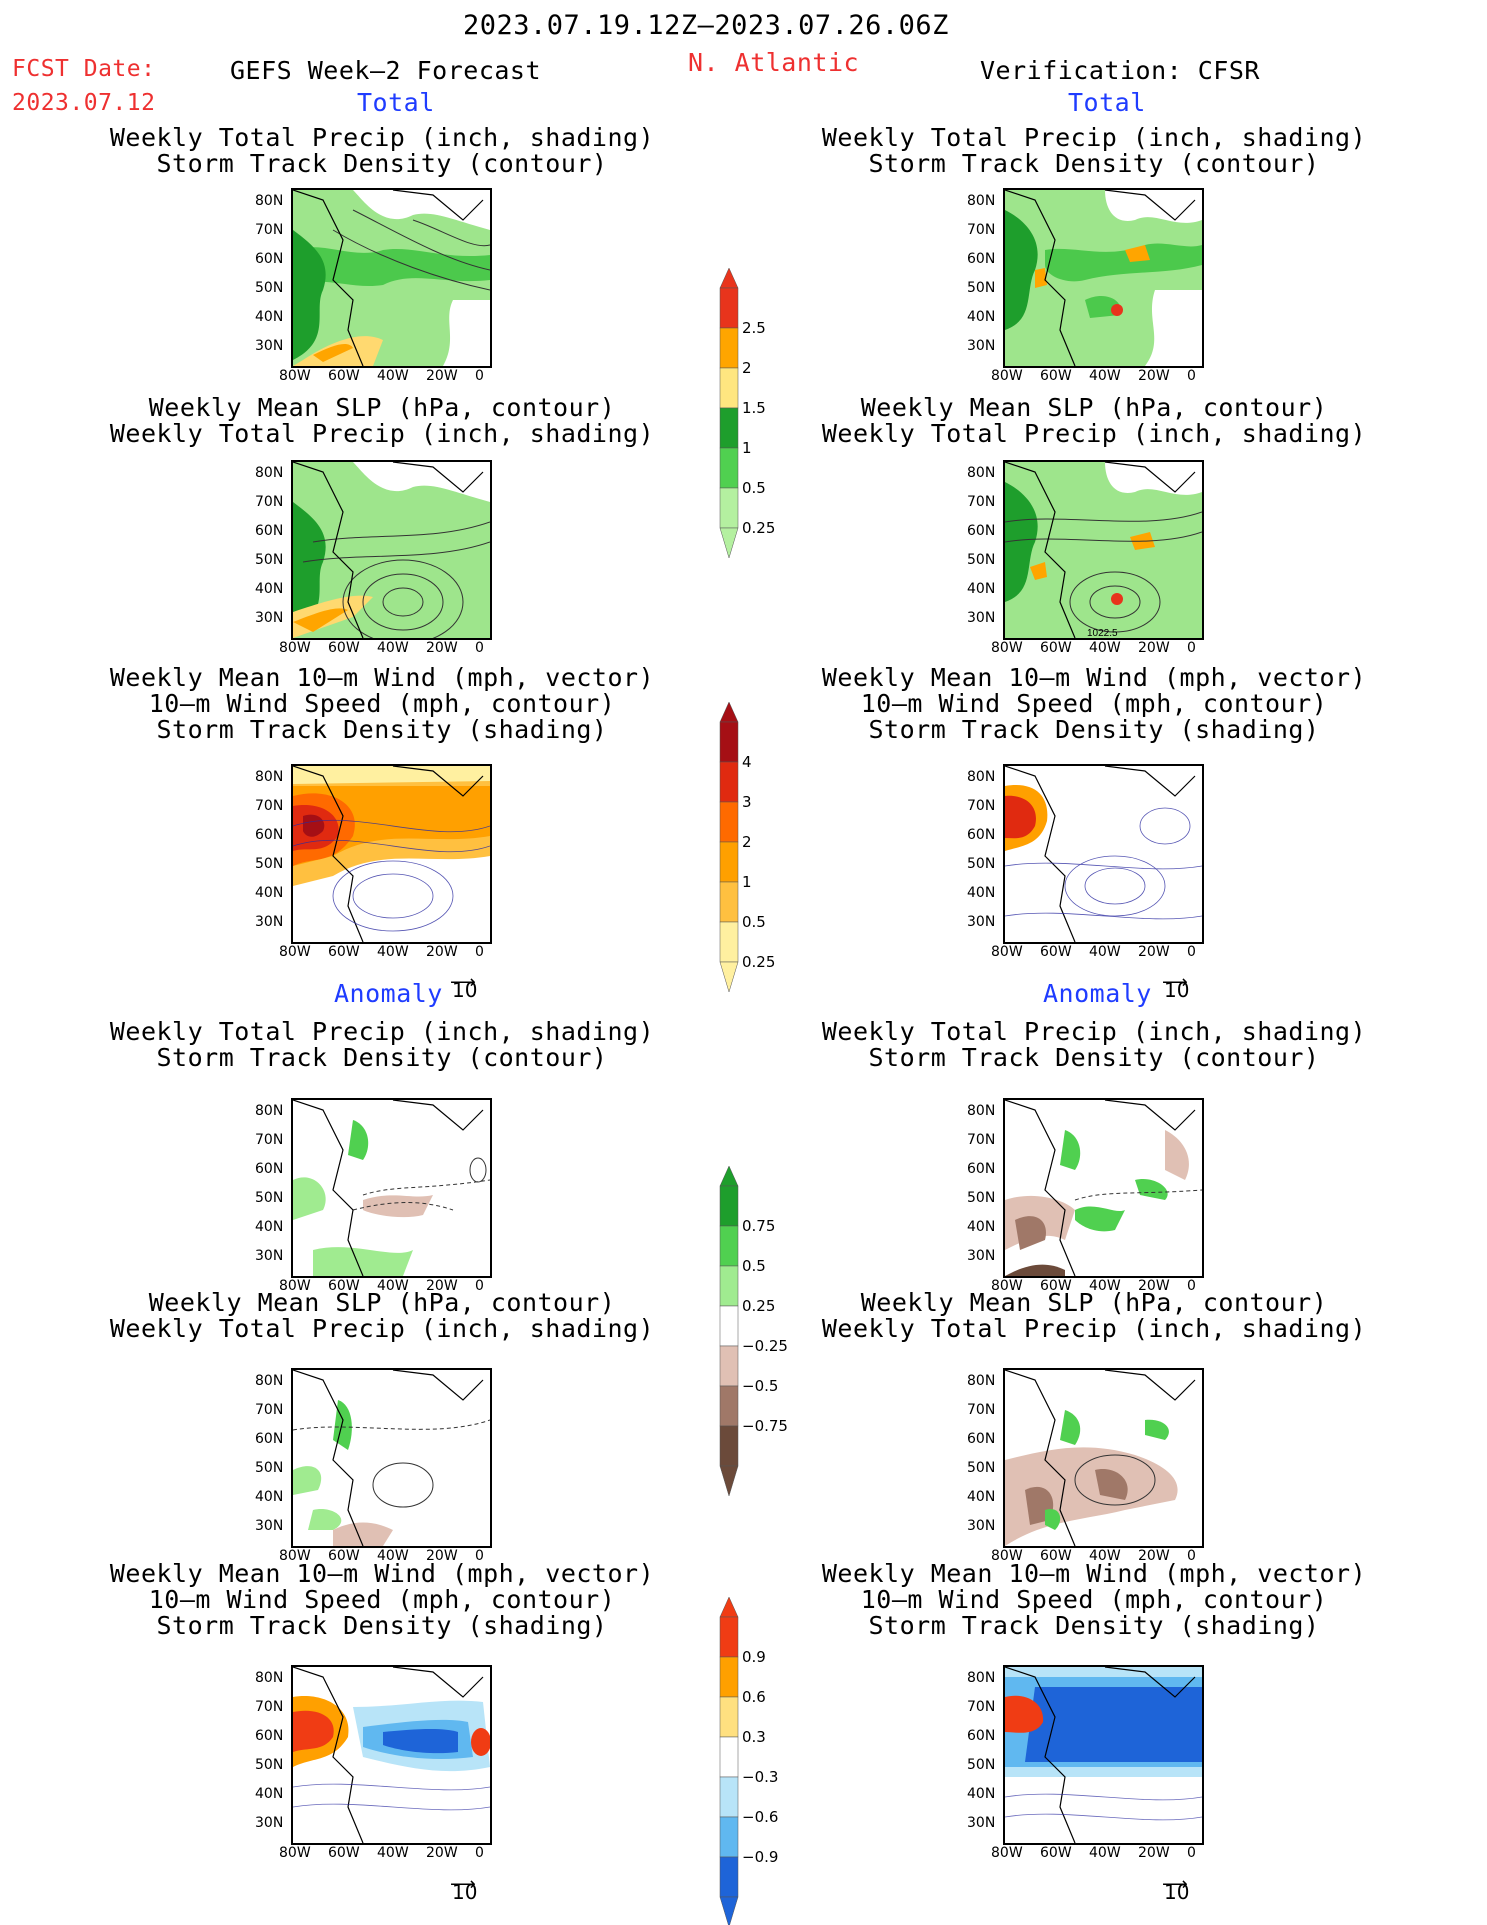 The width and height of the screenshot is (1487, 1925). I want to click on fc-anom-precip-title-2: Storm Track Density (contour), so click(382, 1057).